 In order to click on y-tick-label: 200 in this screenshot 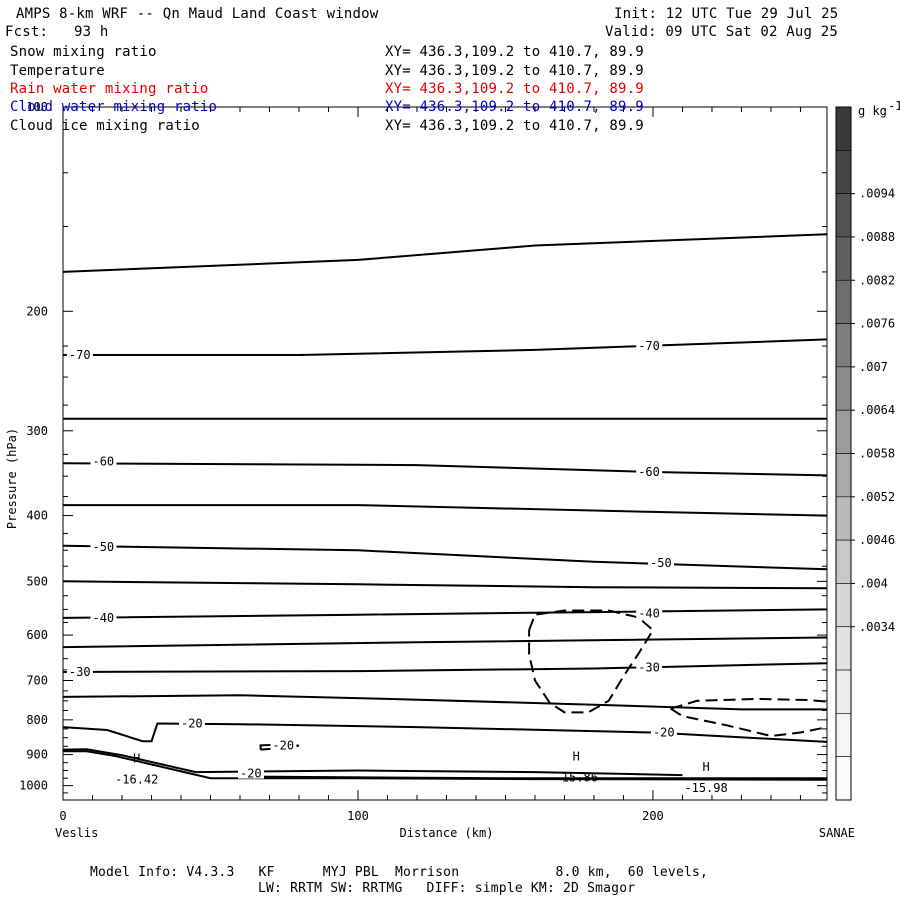, I will do `click(37, 311)`.